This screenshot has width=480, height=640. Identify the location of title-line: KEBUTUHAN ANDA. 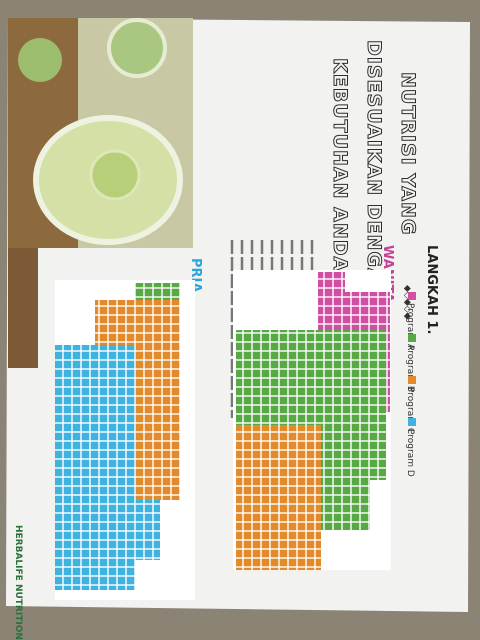
(340, 165).